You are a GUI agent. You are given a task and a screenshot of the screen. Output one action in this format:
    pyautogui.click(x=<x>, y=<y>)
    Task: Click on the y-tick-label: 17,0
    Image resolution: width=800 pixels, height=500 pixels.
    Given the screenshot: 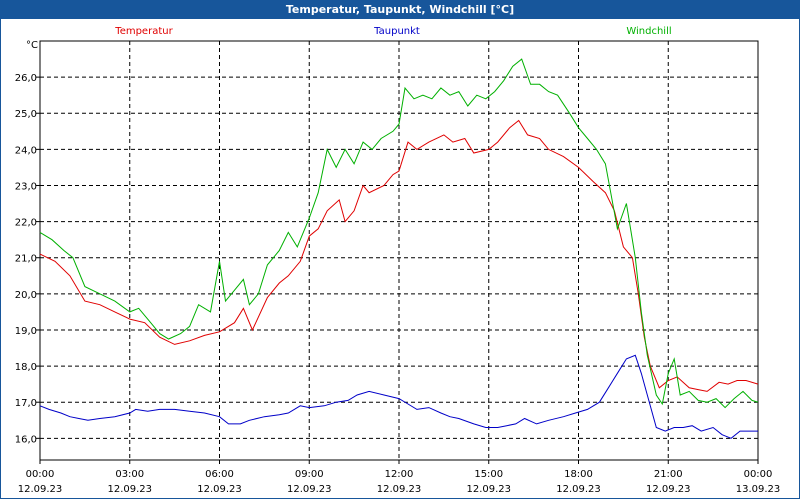 What is the action you would take?
    pyautogui.click(x=26, y=403)
    